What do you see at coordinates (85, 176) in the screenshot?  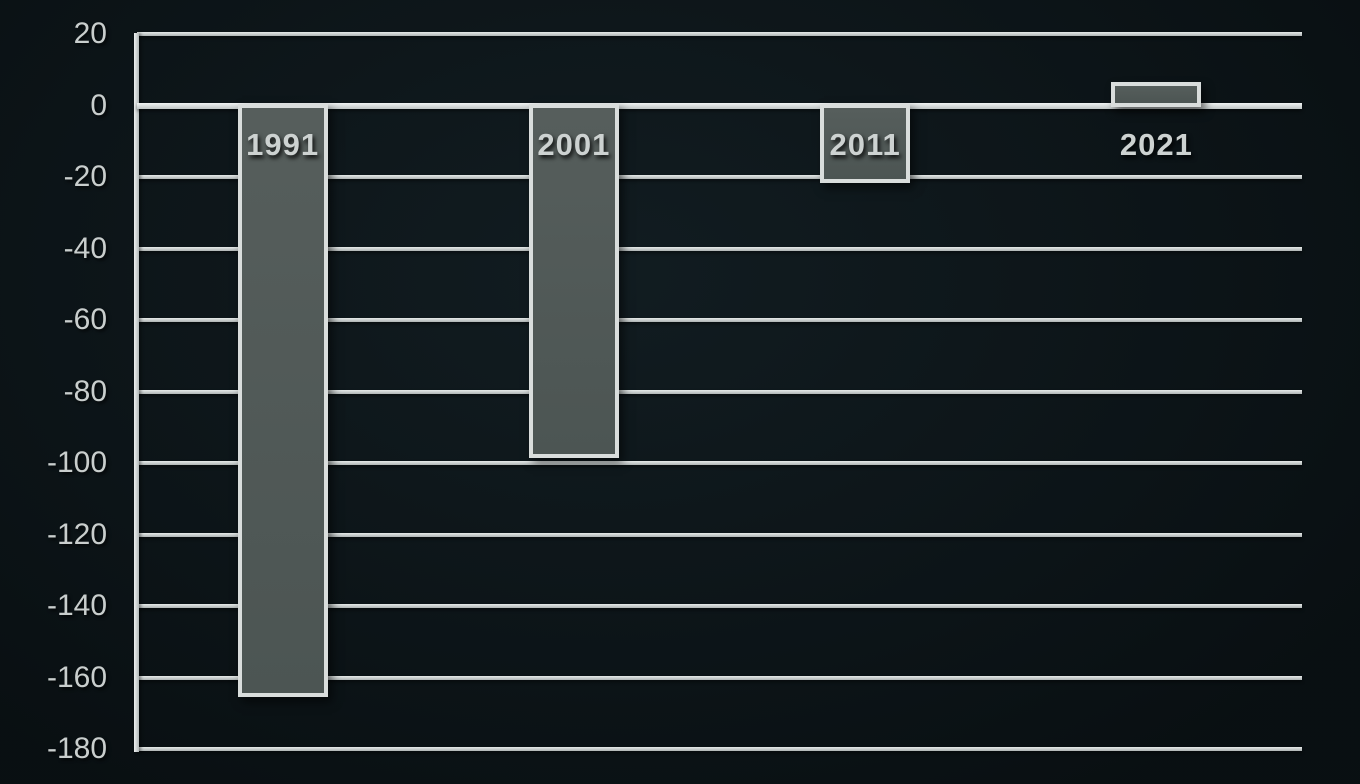 I see `y-tick-label--20: -20` at bounding box center [85, 176].